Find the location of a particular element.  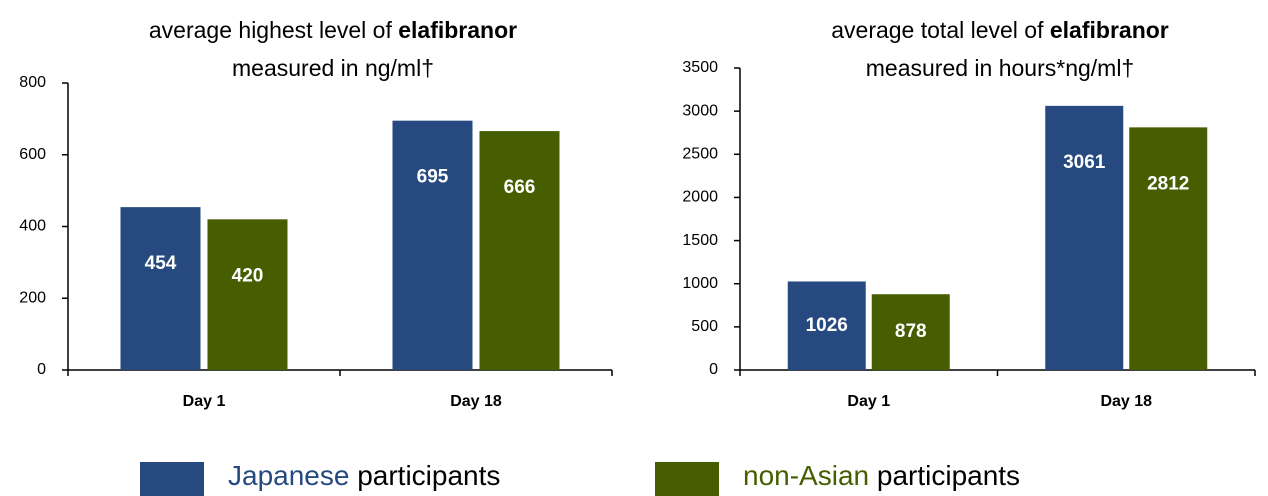

legend-label-group: non-Asian is located at coordinates (806, 475).